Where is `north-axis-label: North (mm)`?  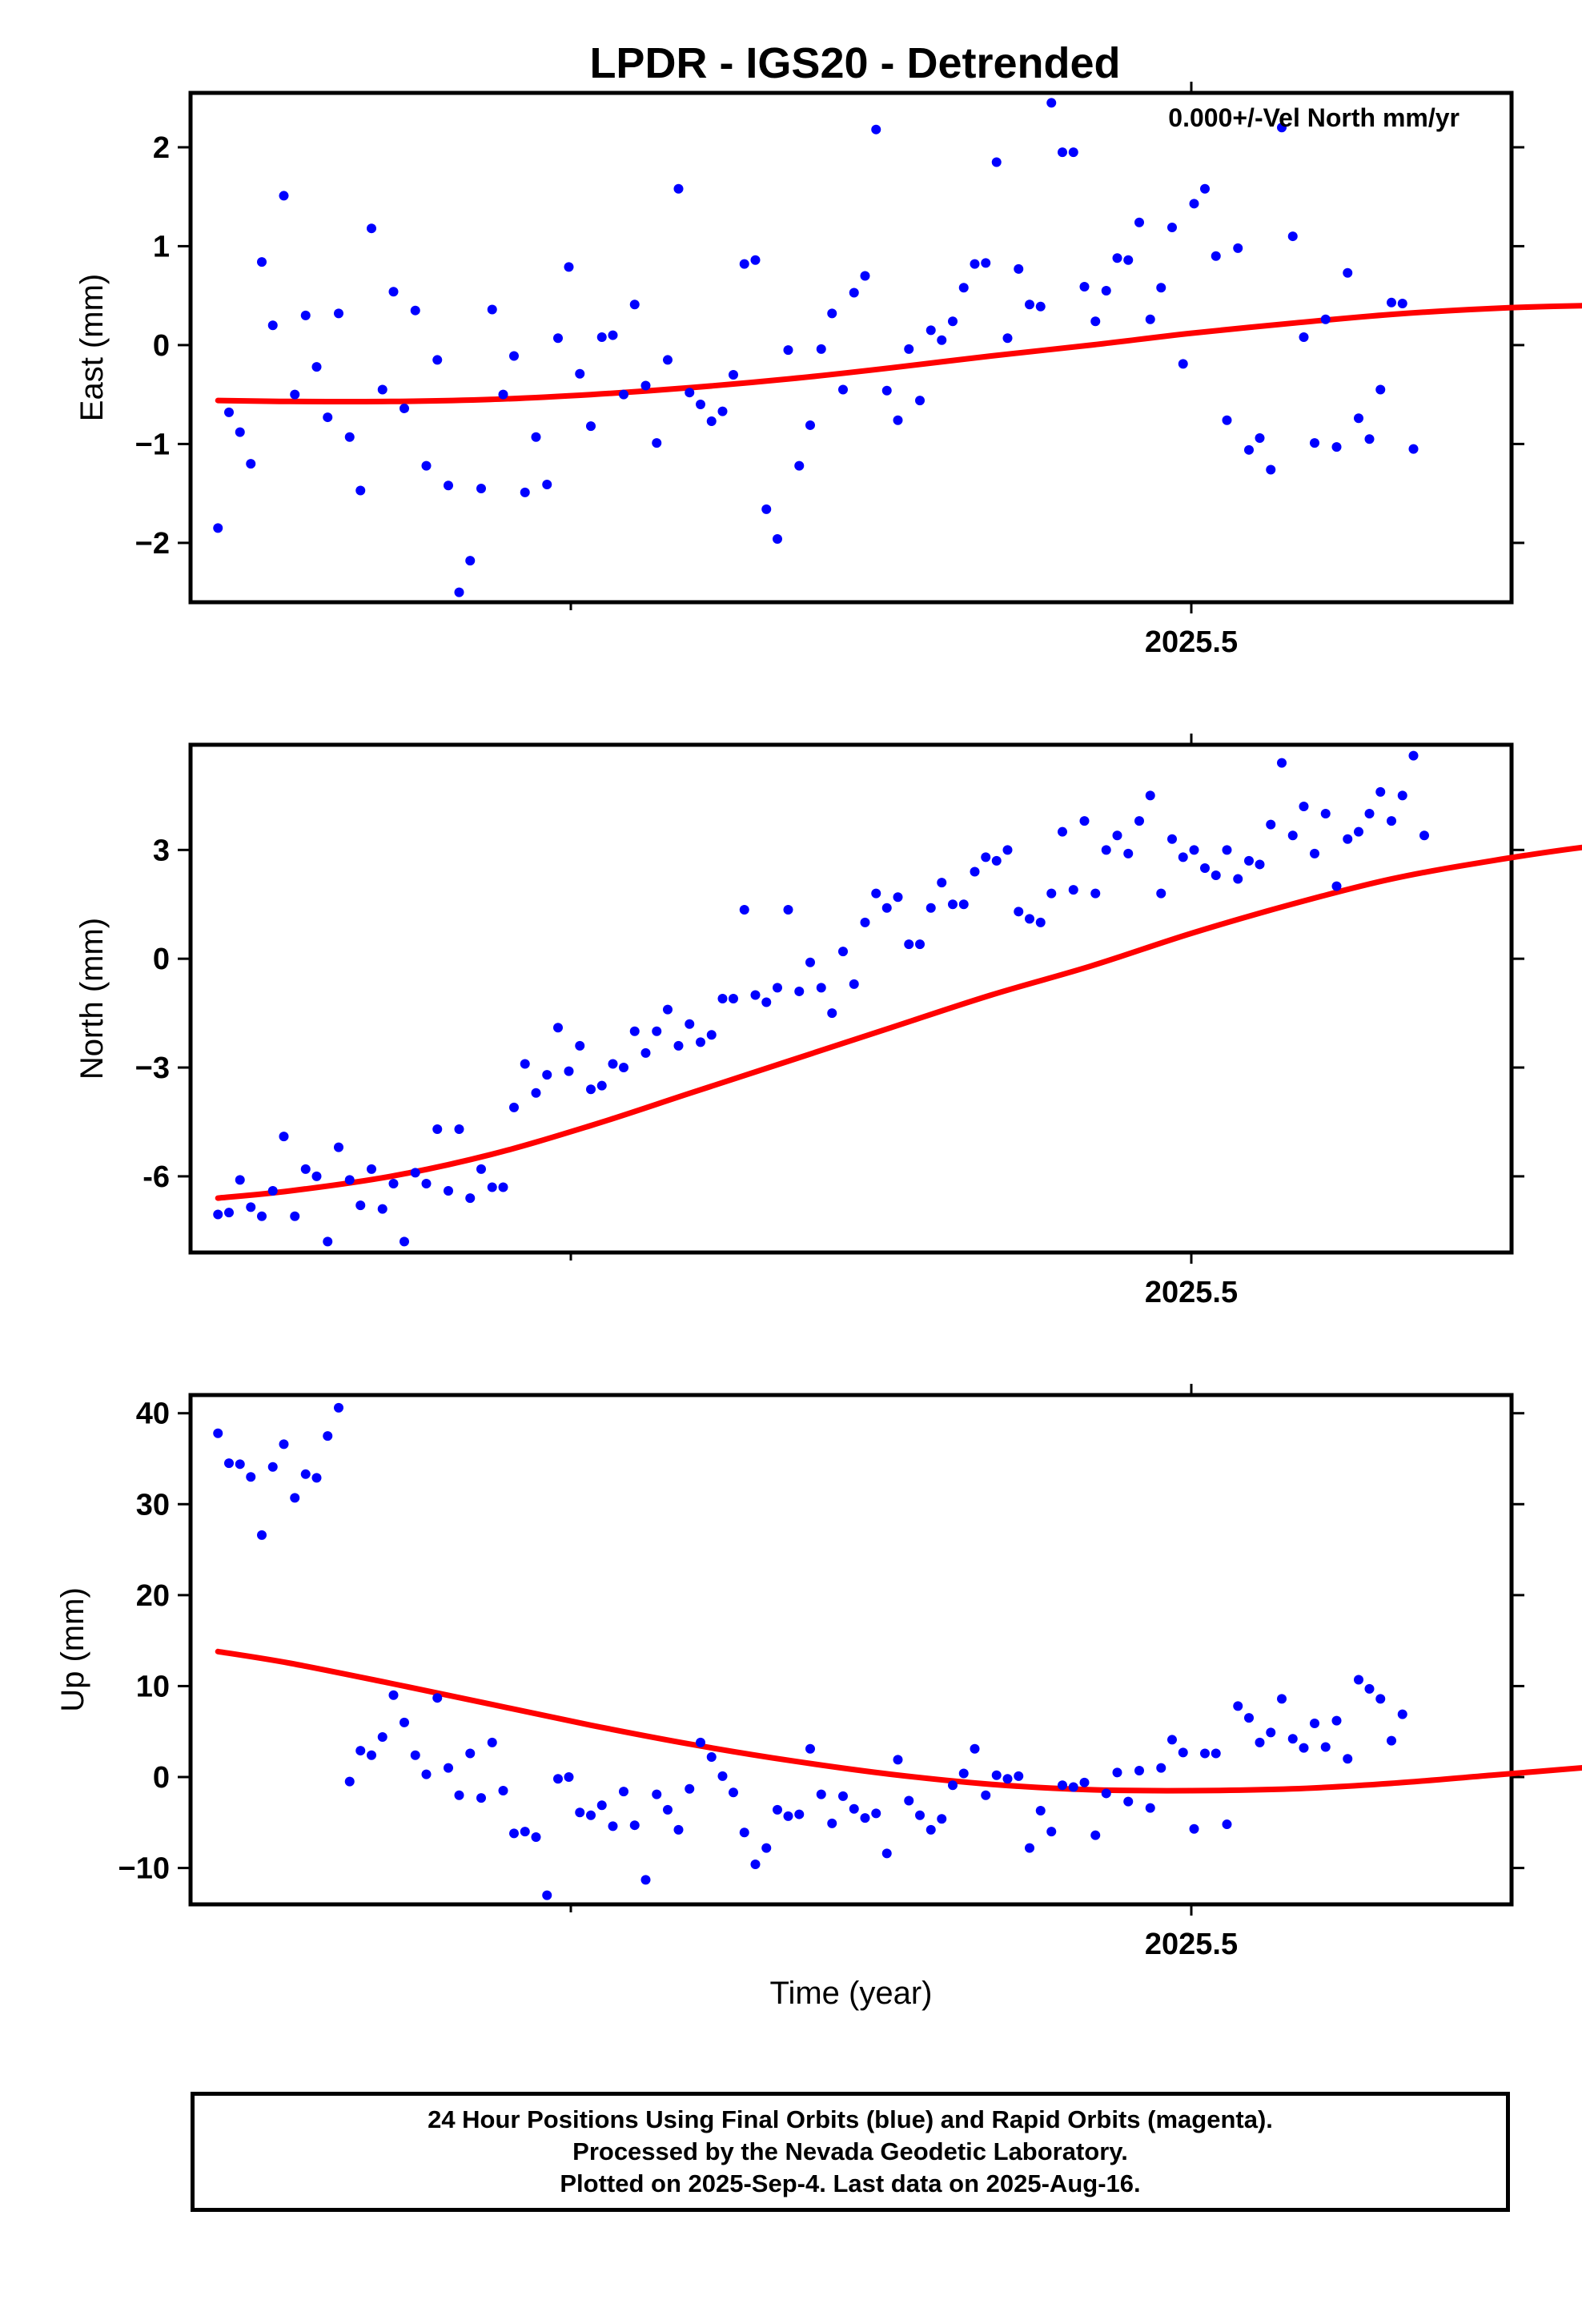 north-axis-label: North (mm) is located at coordinates (92, 999).